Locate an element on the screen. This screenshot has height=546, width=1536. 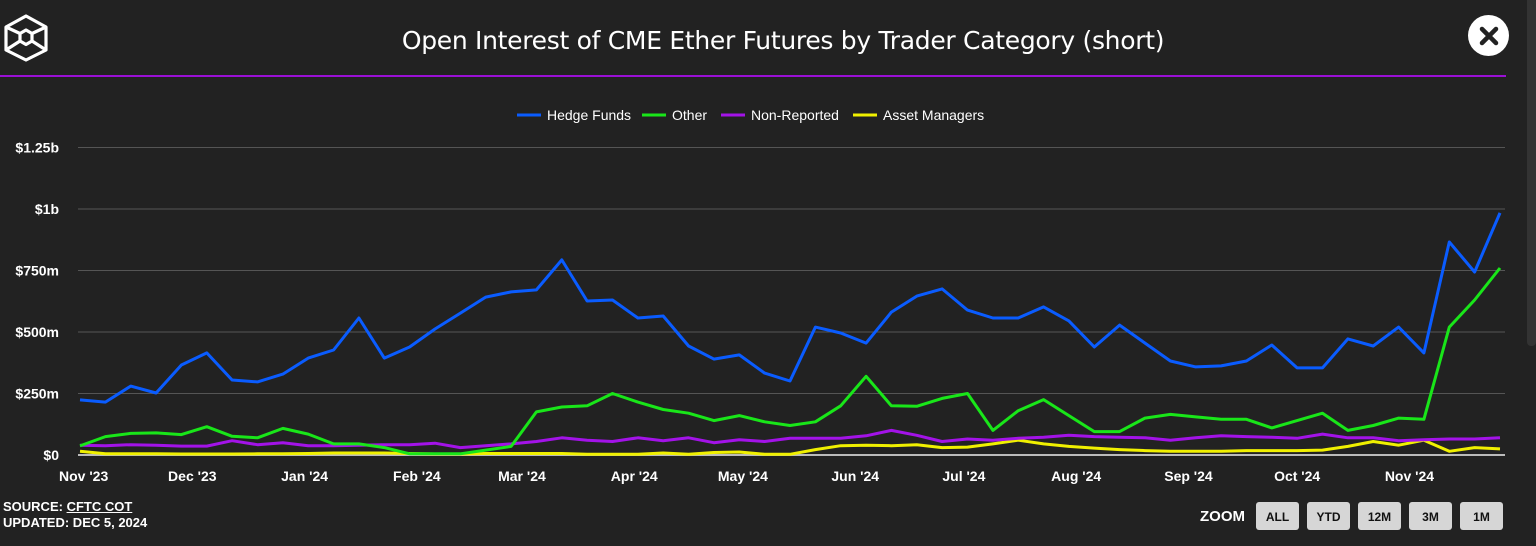
legend-item: Other is located at coordinates (674, 115).